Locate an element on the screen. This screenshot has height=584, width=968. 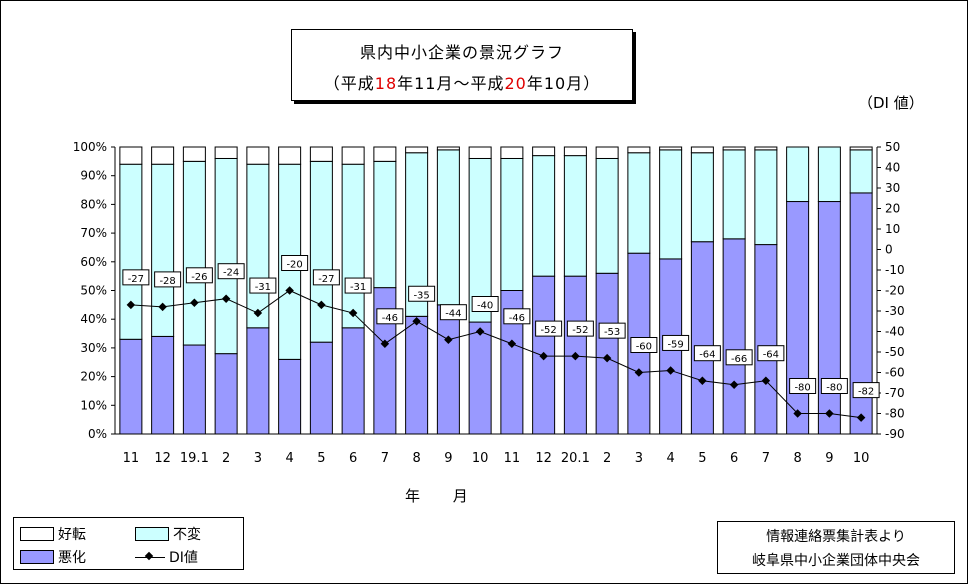
di-label: -24 is located at coordinates (231, 273).